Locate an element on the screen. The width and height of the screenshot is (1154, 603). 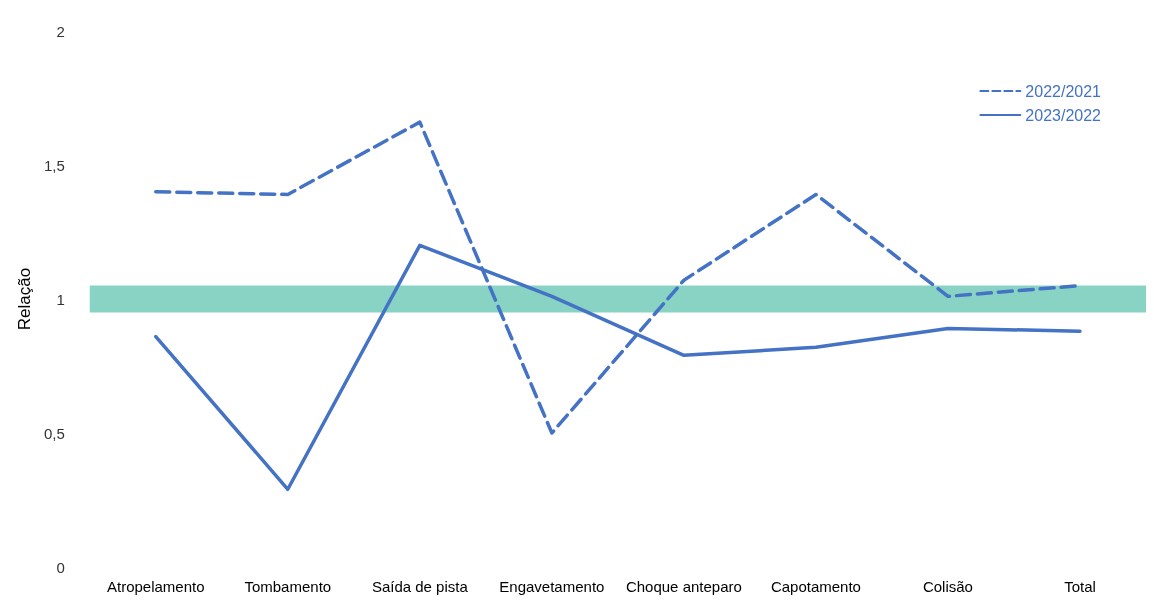
x-tick-label: Colisão is located at coordinates (947, 586).